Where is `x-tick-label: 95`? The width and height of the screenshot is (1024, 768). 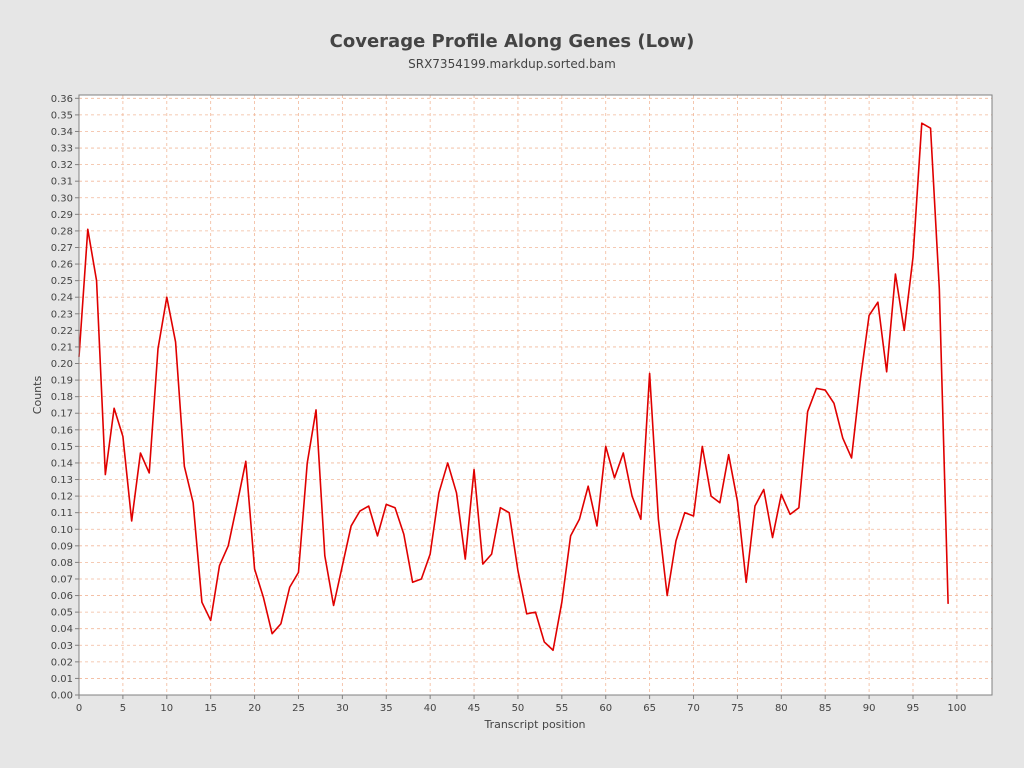 x-tick-label: 95 is located at coordinates (913, 708).